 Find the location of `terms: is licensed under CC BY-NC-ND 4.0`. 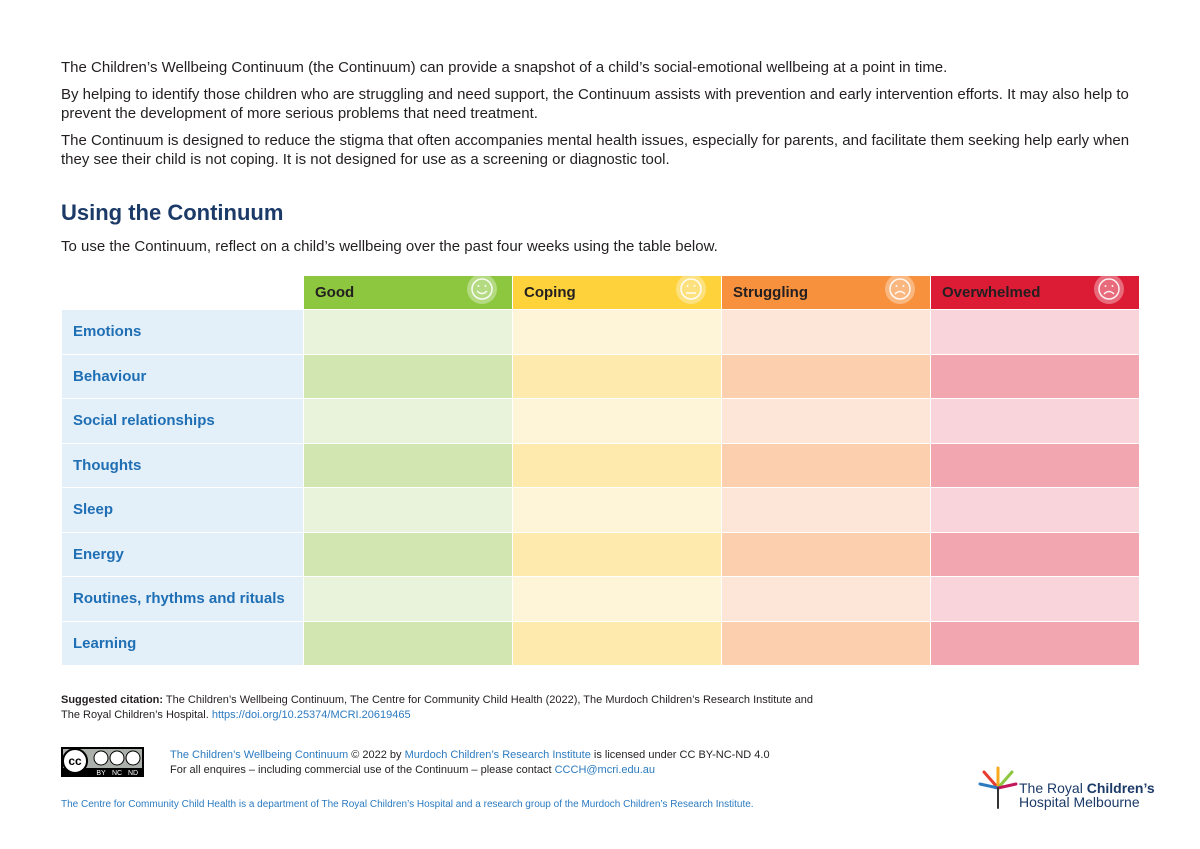

terms: is licensed under CC BY-NC-ND 4.0 is located at coordinates (681, 755).